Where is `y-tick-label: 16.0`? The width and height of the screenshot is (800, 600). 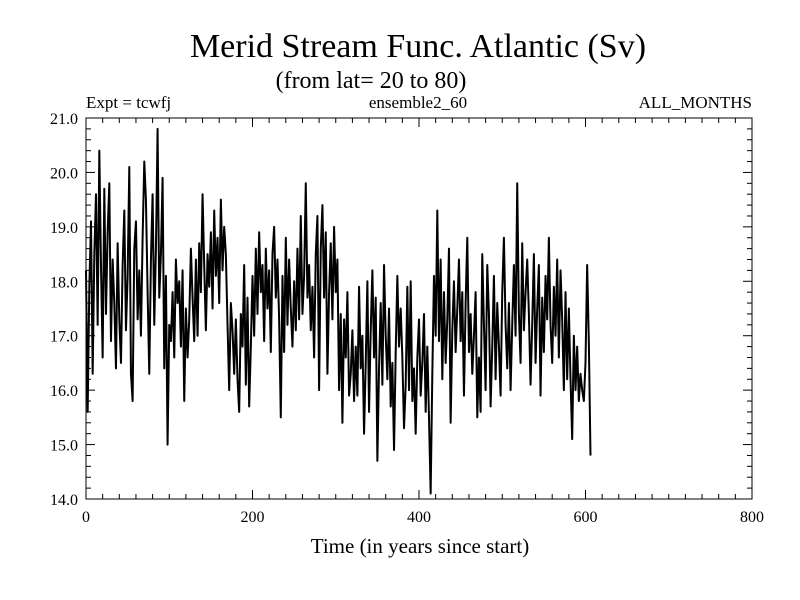
y-tick-label: 16.0 is located at coordinates (64, 391).